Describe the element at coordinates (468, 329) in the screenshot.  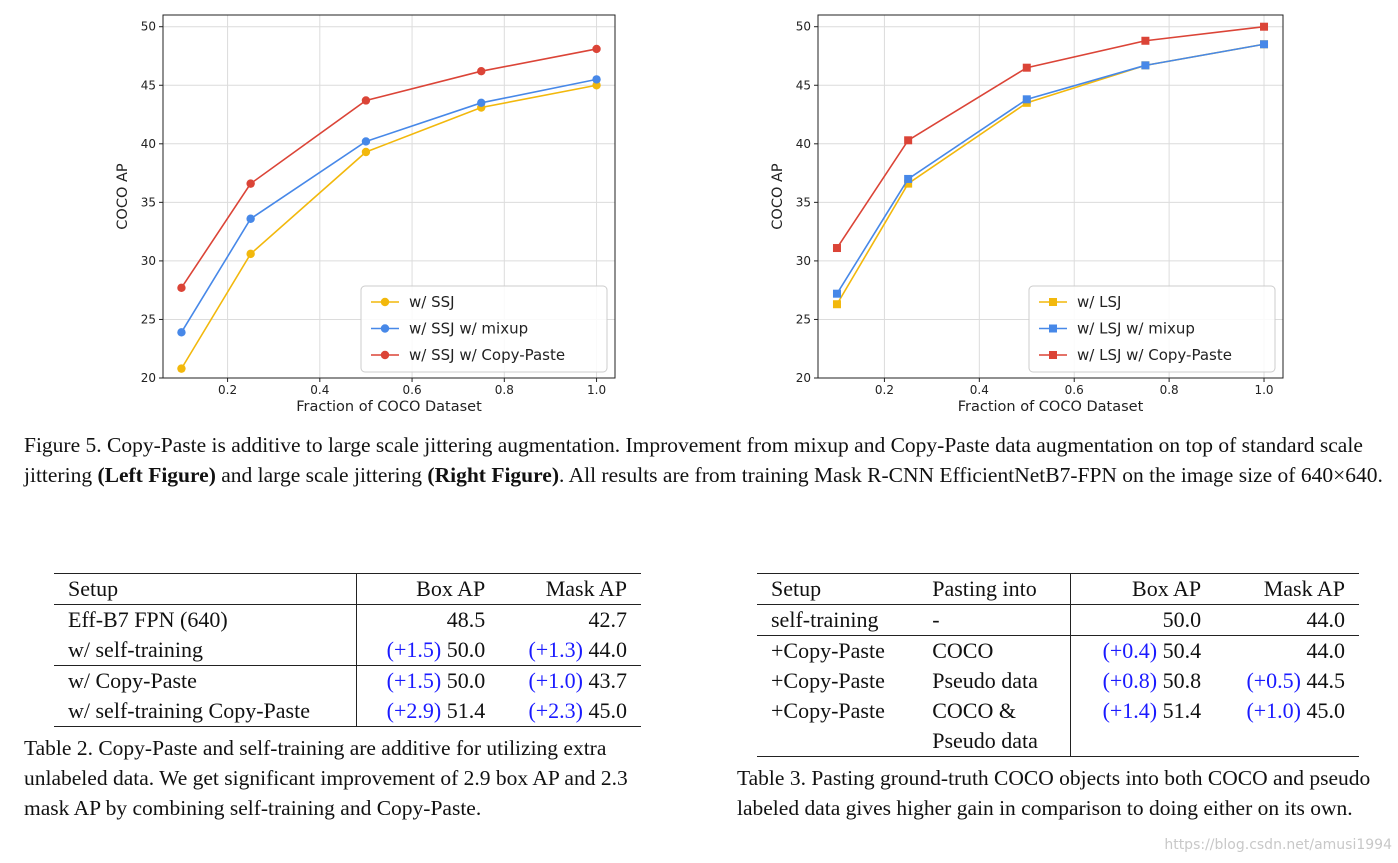
I see `legend-label: w/ SSJ w/ mixup` at that location.